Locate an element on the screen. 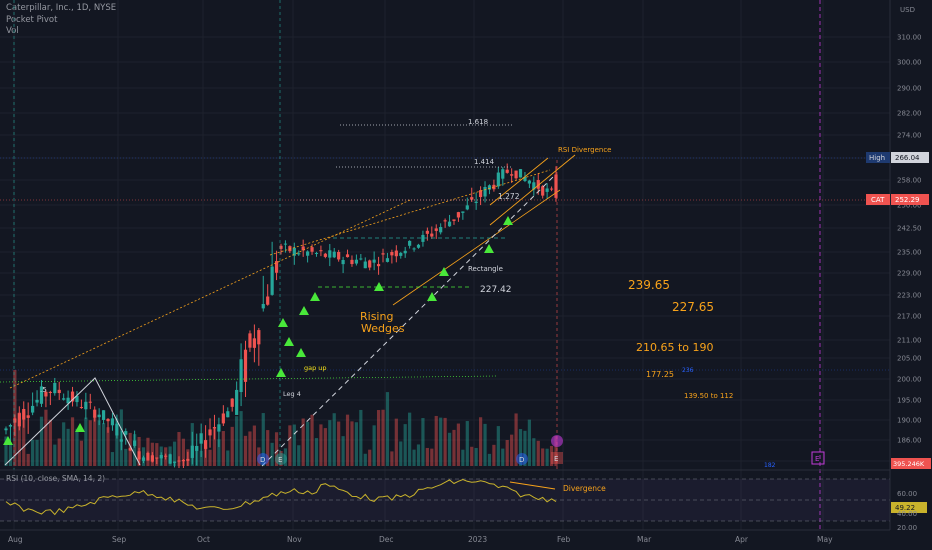 The height and width of the screenshot is (550, 932). high-value: 266.04 is located at coordinates (907, 158).